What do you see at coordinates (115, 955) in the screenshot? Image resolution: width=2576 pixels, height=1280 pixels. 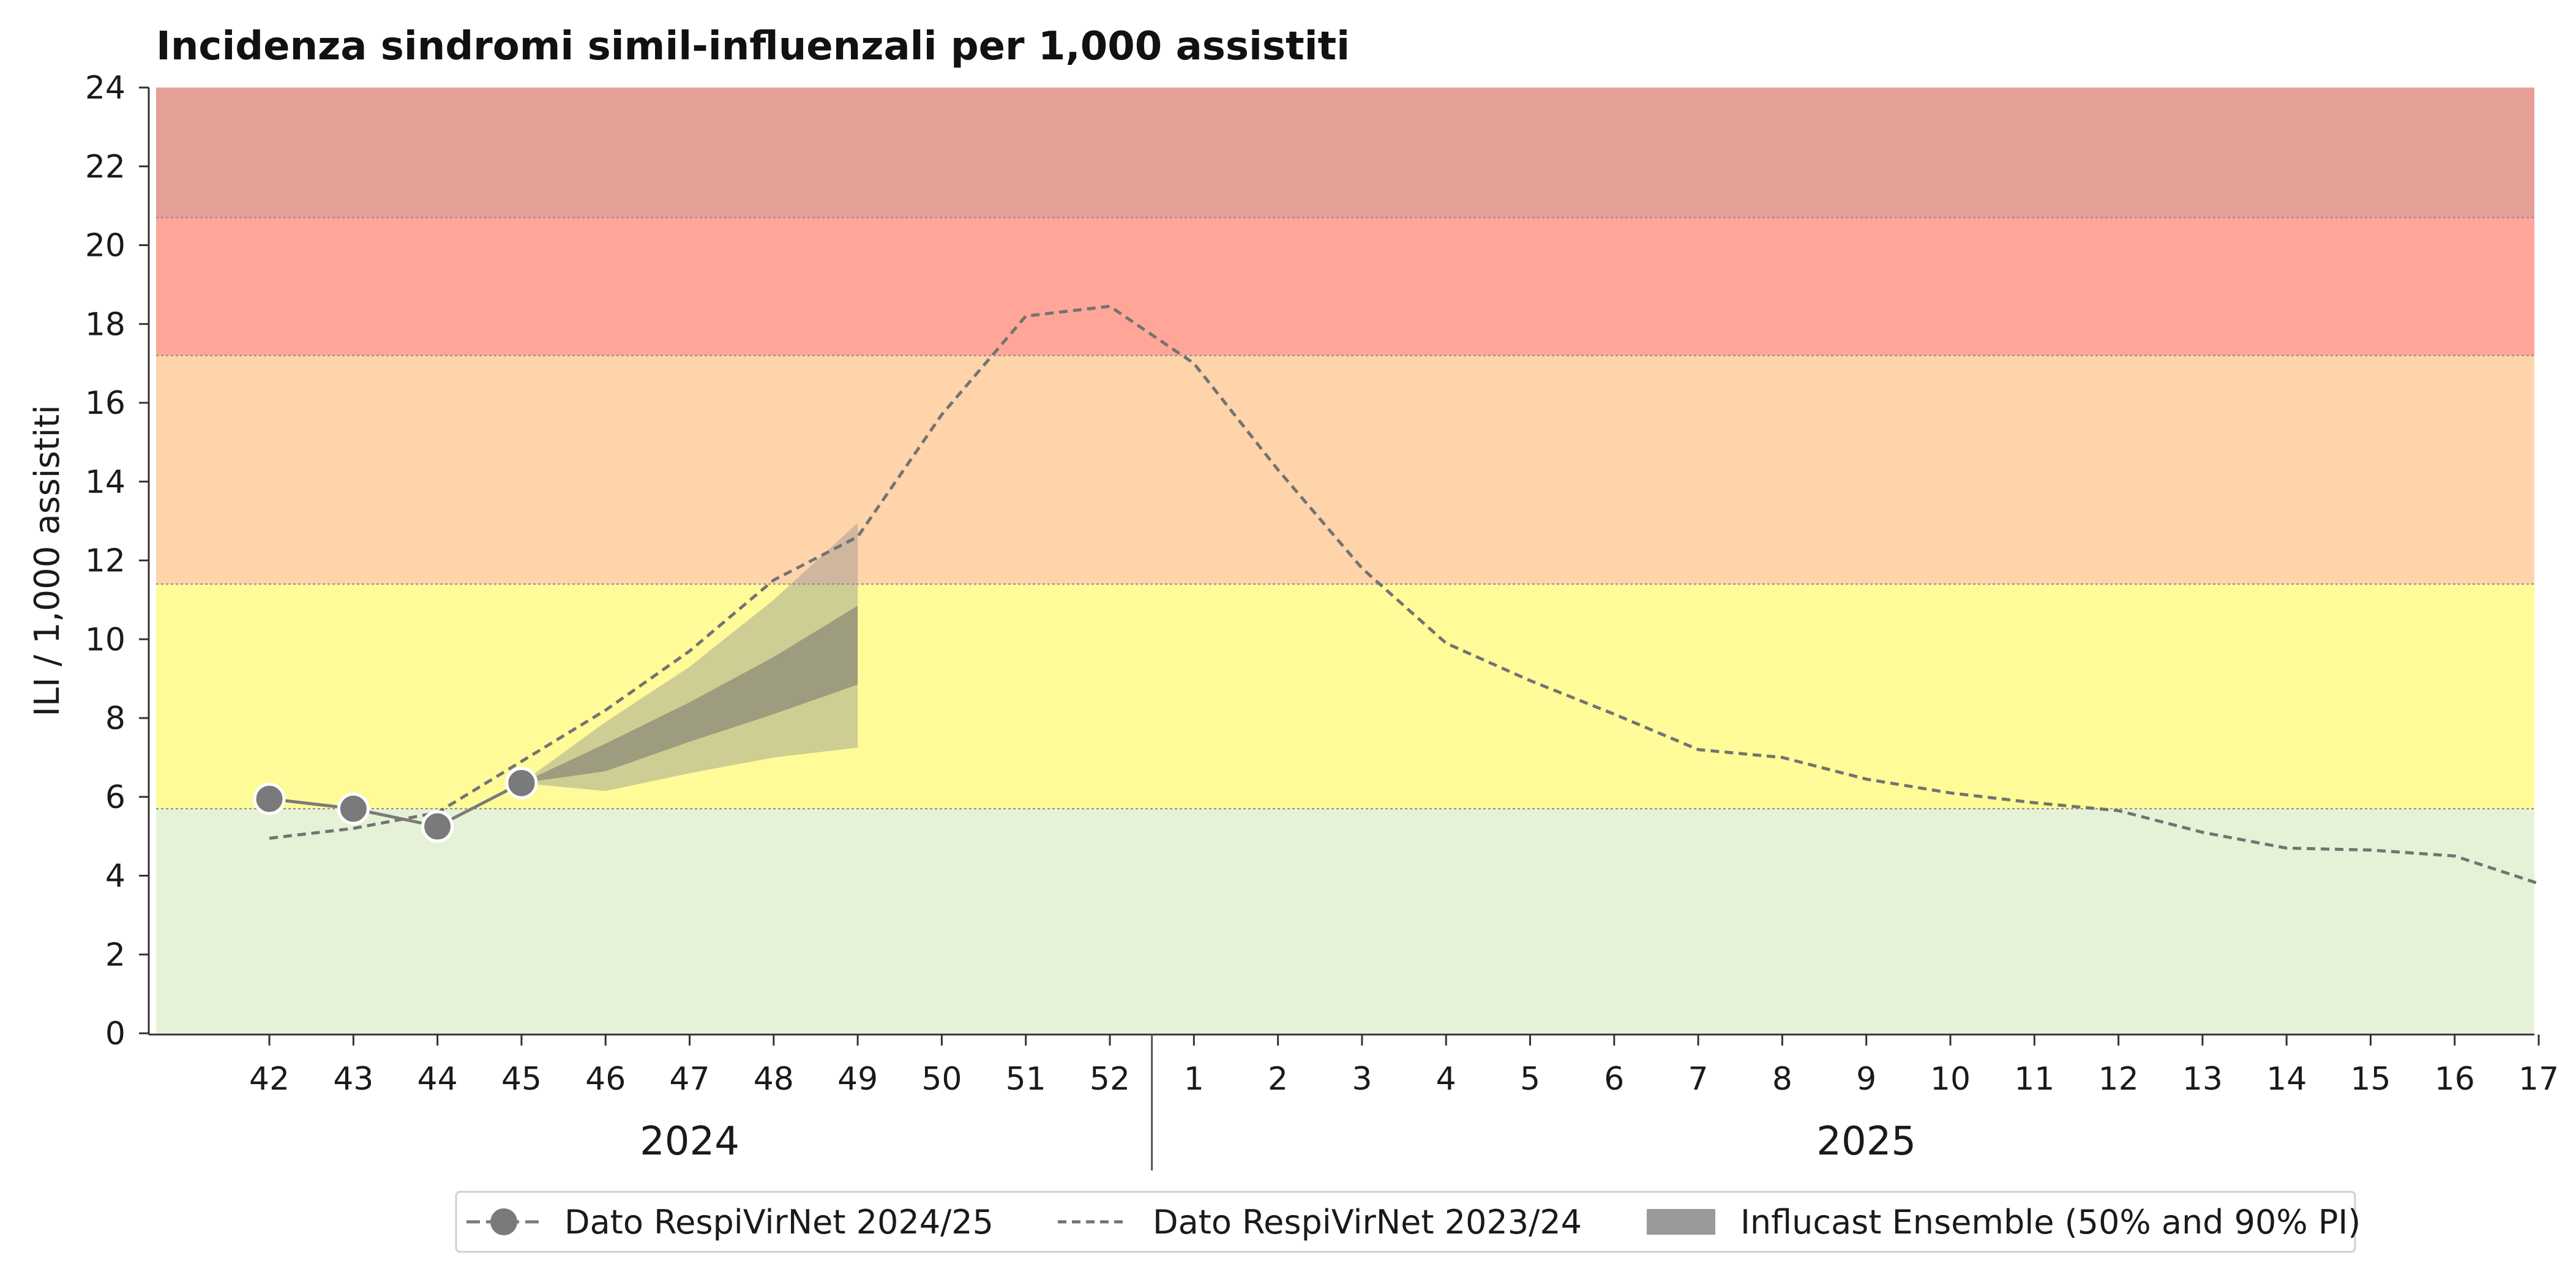 I see `y-tick-label-2: 2` at bounding box center [115, 955].